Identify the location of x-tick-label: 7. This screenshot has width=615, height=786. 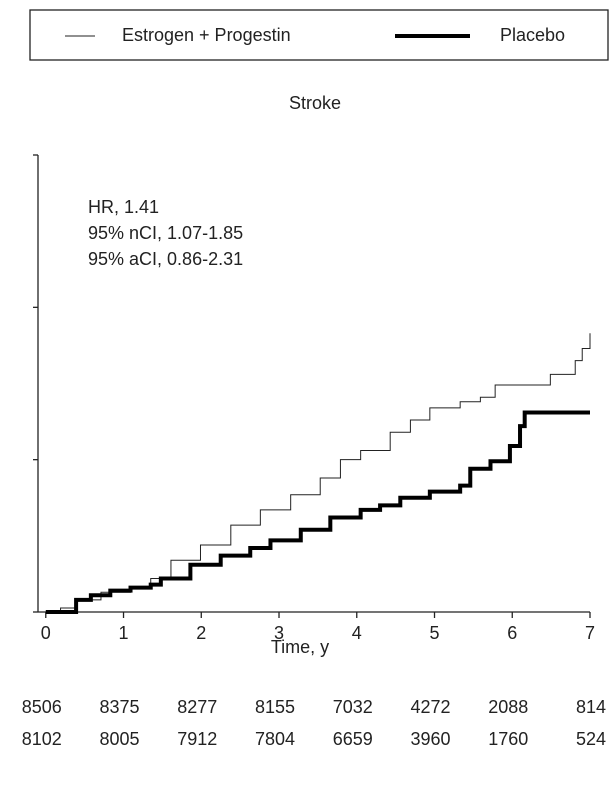
(590, 633).